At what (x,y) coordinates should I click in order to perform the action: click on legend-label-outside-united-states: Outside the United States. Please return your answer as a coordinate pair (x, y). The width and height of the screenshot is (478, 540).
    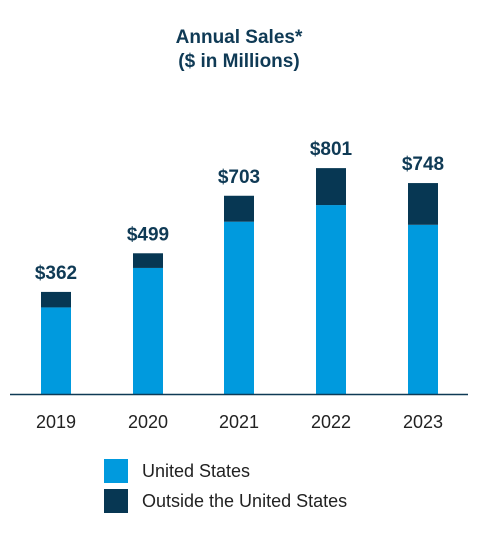
    Looking at the image, I should click on (245, 500).